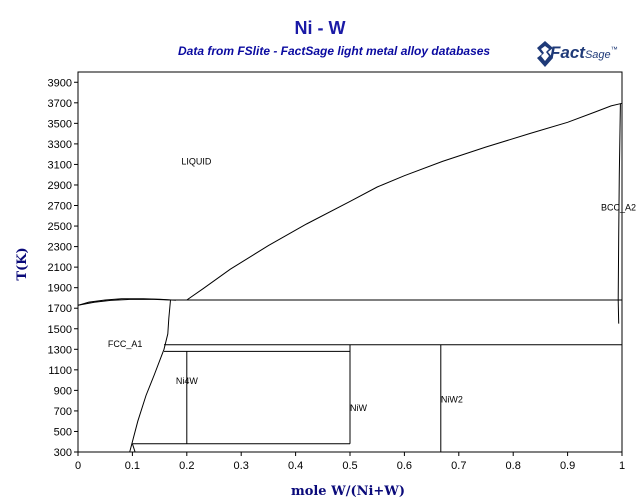 The width and height of the screenshot is (640, 504). Describe the element at coordinates (186, 466) in the screenshot. I see `x-tick-label: 0.2` at that location.